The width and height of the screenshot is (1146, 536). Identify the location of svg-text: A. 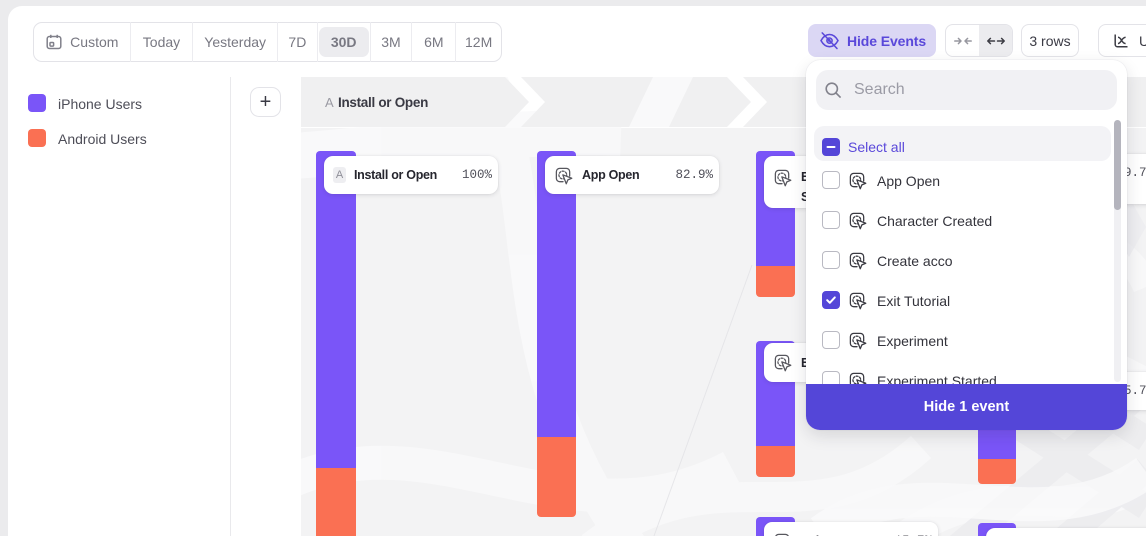
(329, 102).